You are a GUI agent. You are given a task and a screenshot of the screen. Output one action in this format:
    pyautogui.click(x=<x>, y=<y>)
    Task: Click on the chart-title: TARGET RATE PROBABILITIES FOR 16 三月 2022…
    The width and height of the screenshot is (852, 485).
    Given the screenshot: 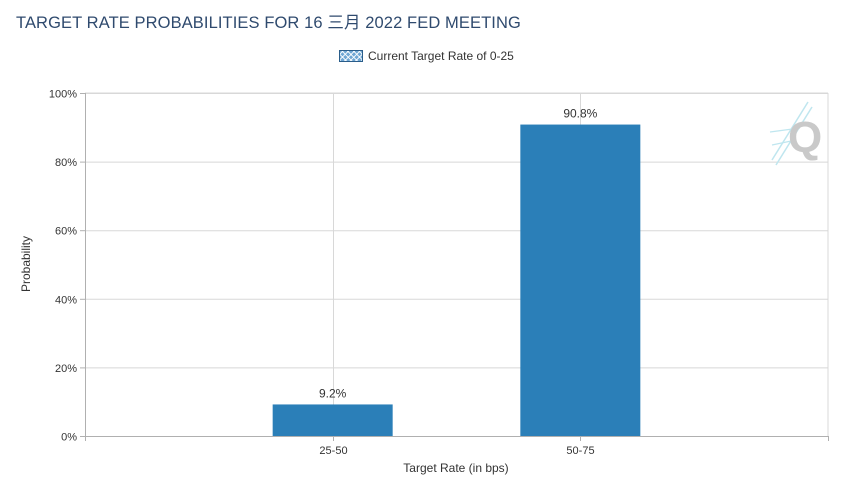 What is the action you would take?
    pyautogui.click(x=268, y=23)
    